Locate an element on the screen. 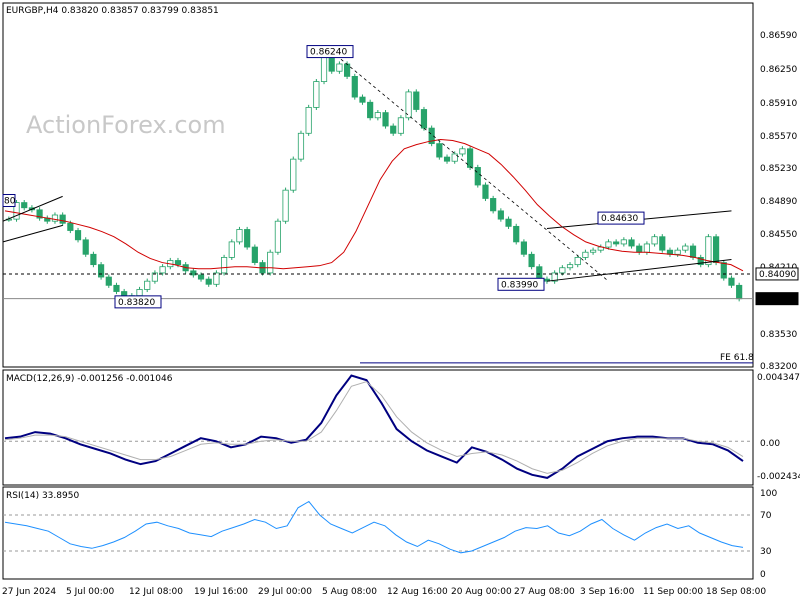  rsi-title: RSI(14) 33.8950 is located at coordinates (42, 496).